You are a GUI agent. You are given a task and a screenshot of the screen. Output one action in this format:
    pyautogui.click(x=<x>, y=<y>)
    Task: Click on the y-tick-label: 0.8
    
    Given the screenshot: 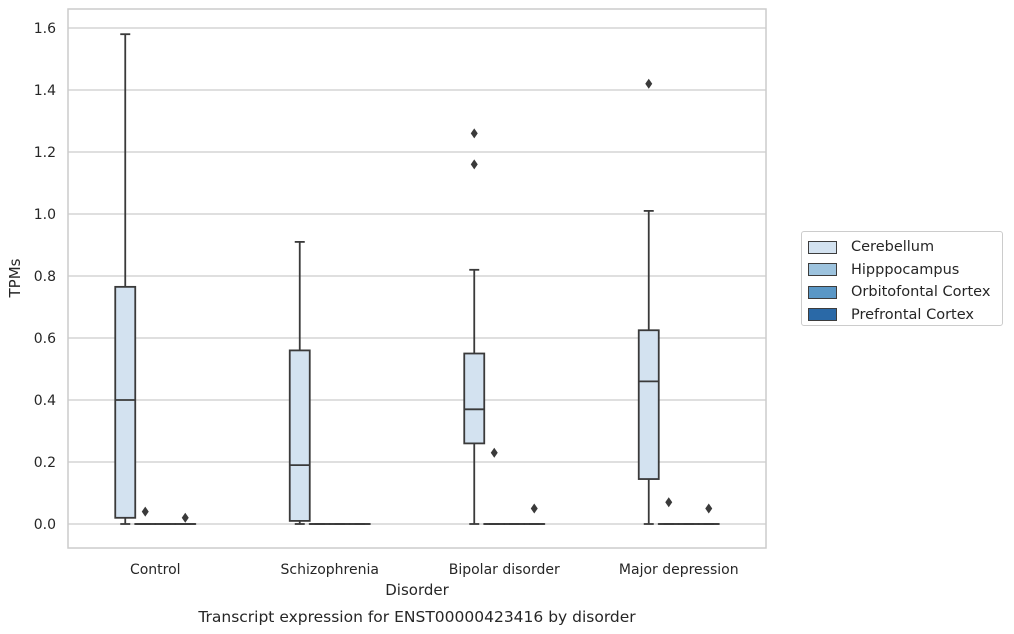 What is the action you would take?
    pyautogui.click(x=45, y=277)
    